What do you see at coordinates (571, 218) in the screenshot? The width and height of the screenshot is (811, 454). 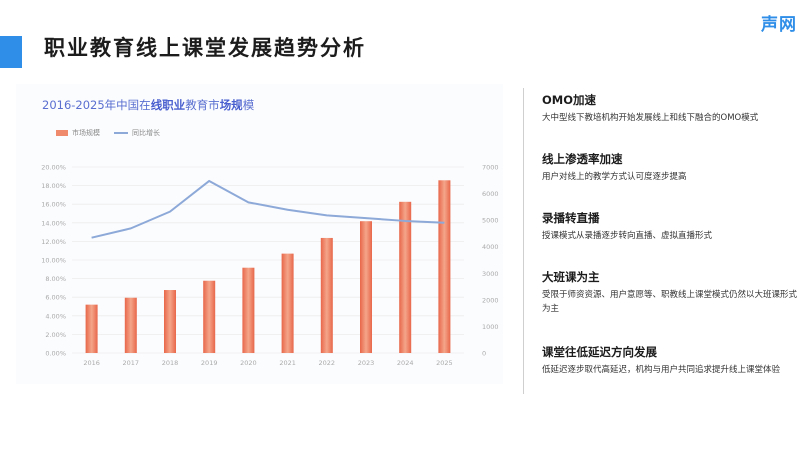 I see `point-title: 录播转直播` at bounding box center [571, 218].